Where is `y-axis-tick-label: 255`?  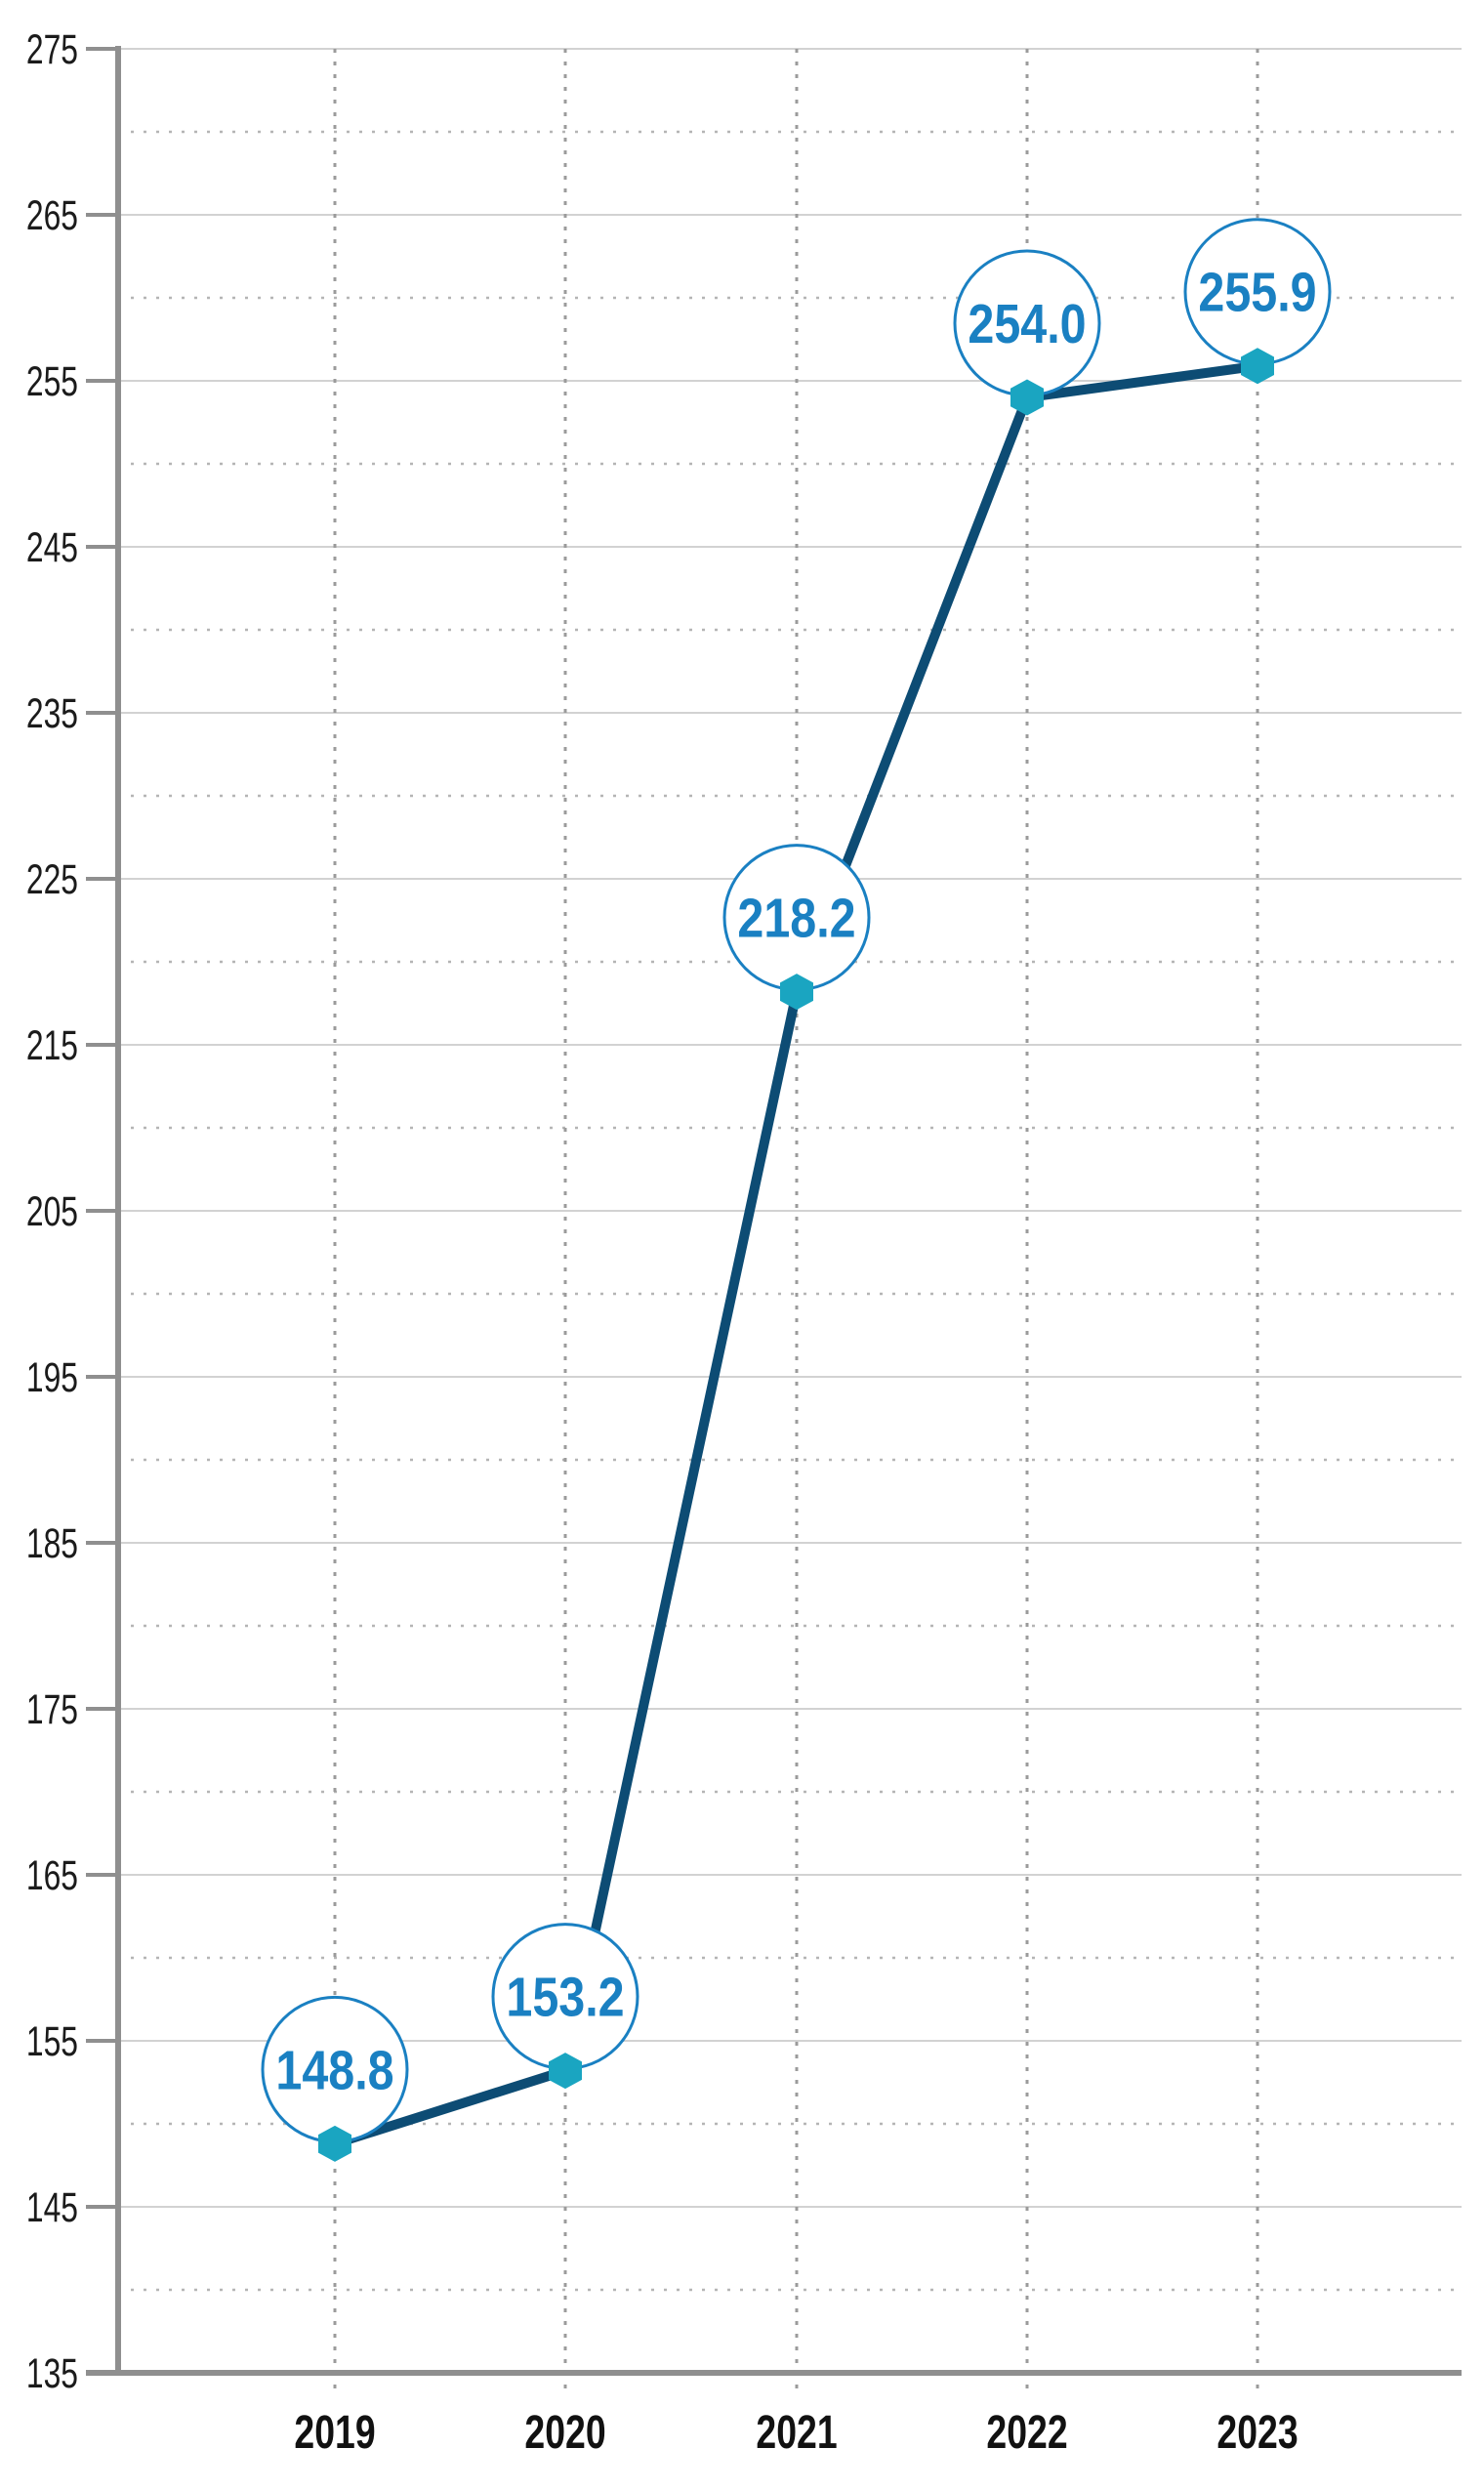 y-axis-tick-label: 255 is located at coordinates (52, 383).